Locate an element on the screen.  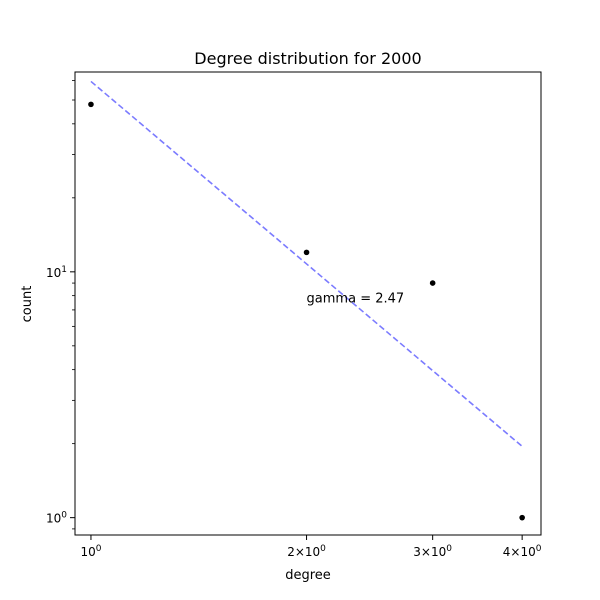
gamma-annotation: gamma = 2.47 is located at coordinates (356, 298).